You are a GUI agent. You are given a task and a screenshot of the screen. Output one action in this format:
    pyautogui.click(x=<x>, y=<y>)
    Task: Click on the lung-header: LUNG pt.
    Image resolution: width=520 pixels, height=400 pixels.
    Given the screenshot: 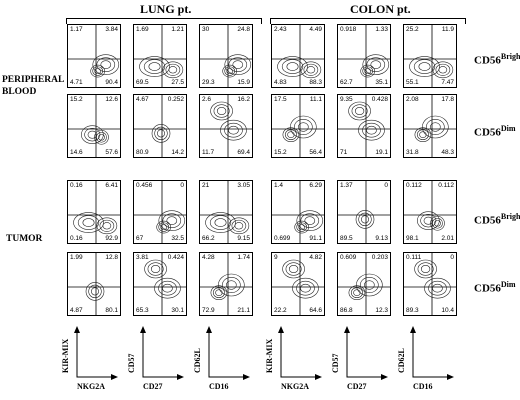 What is the action you would take?
    pyautogui.click(x=166, y=9)
    